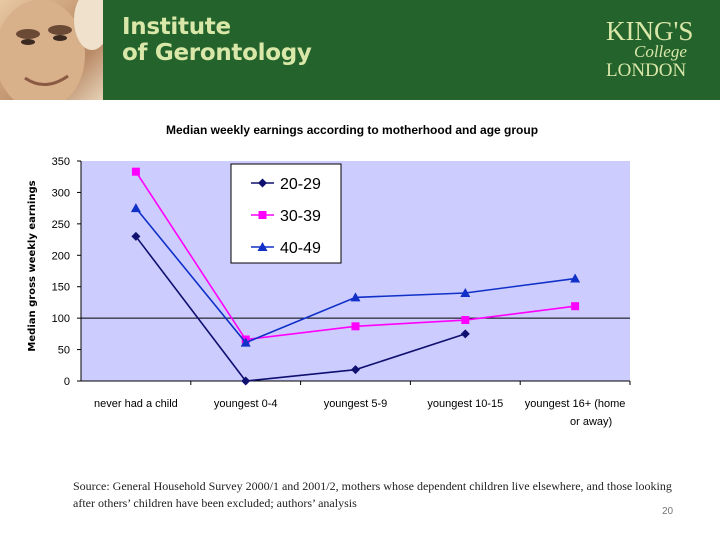 The image size is (720, 540). What do you see at coordinates (67, 382) in the screenshot?
I see `y-tick-label: 0` at bounding box center [67, 382].